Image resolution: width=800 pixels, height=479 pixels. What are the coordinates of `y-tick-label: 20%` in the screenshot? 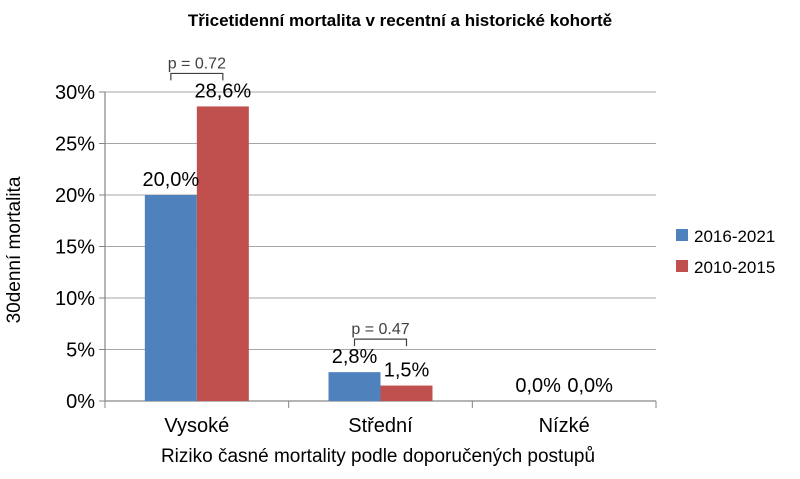 It's located at (75, 196).